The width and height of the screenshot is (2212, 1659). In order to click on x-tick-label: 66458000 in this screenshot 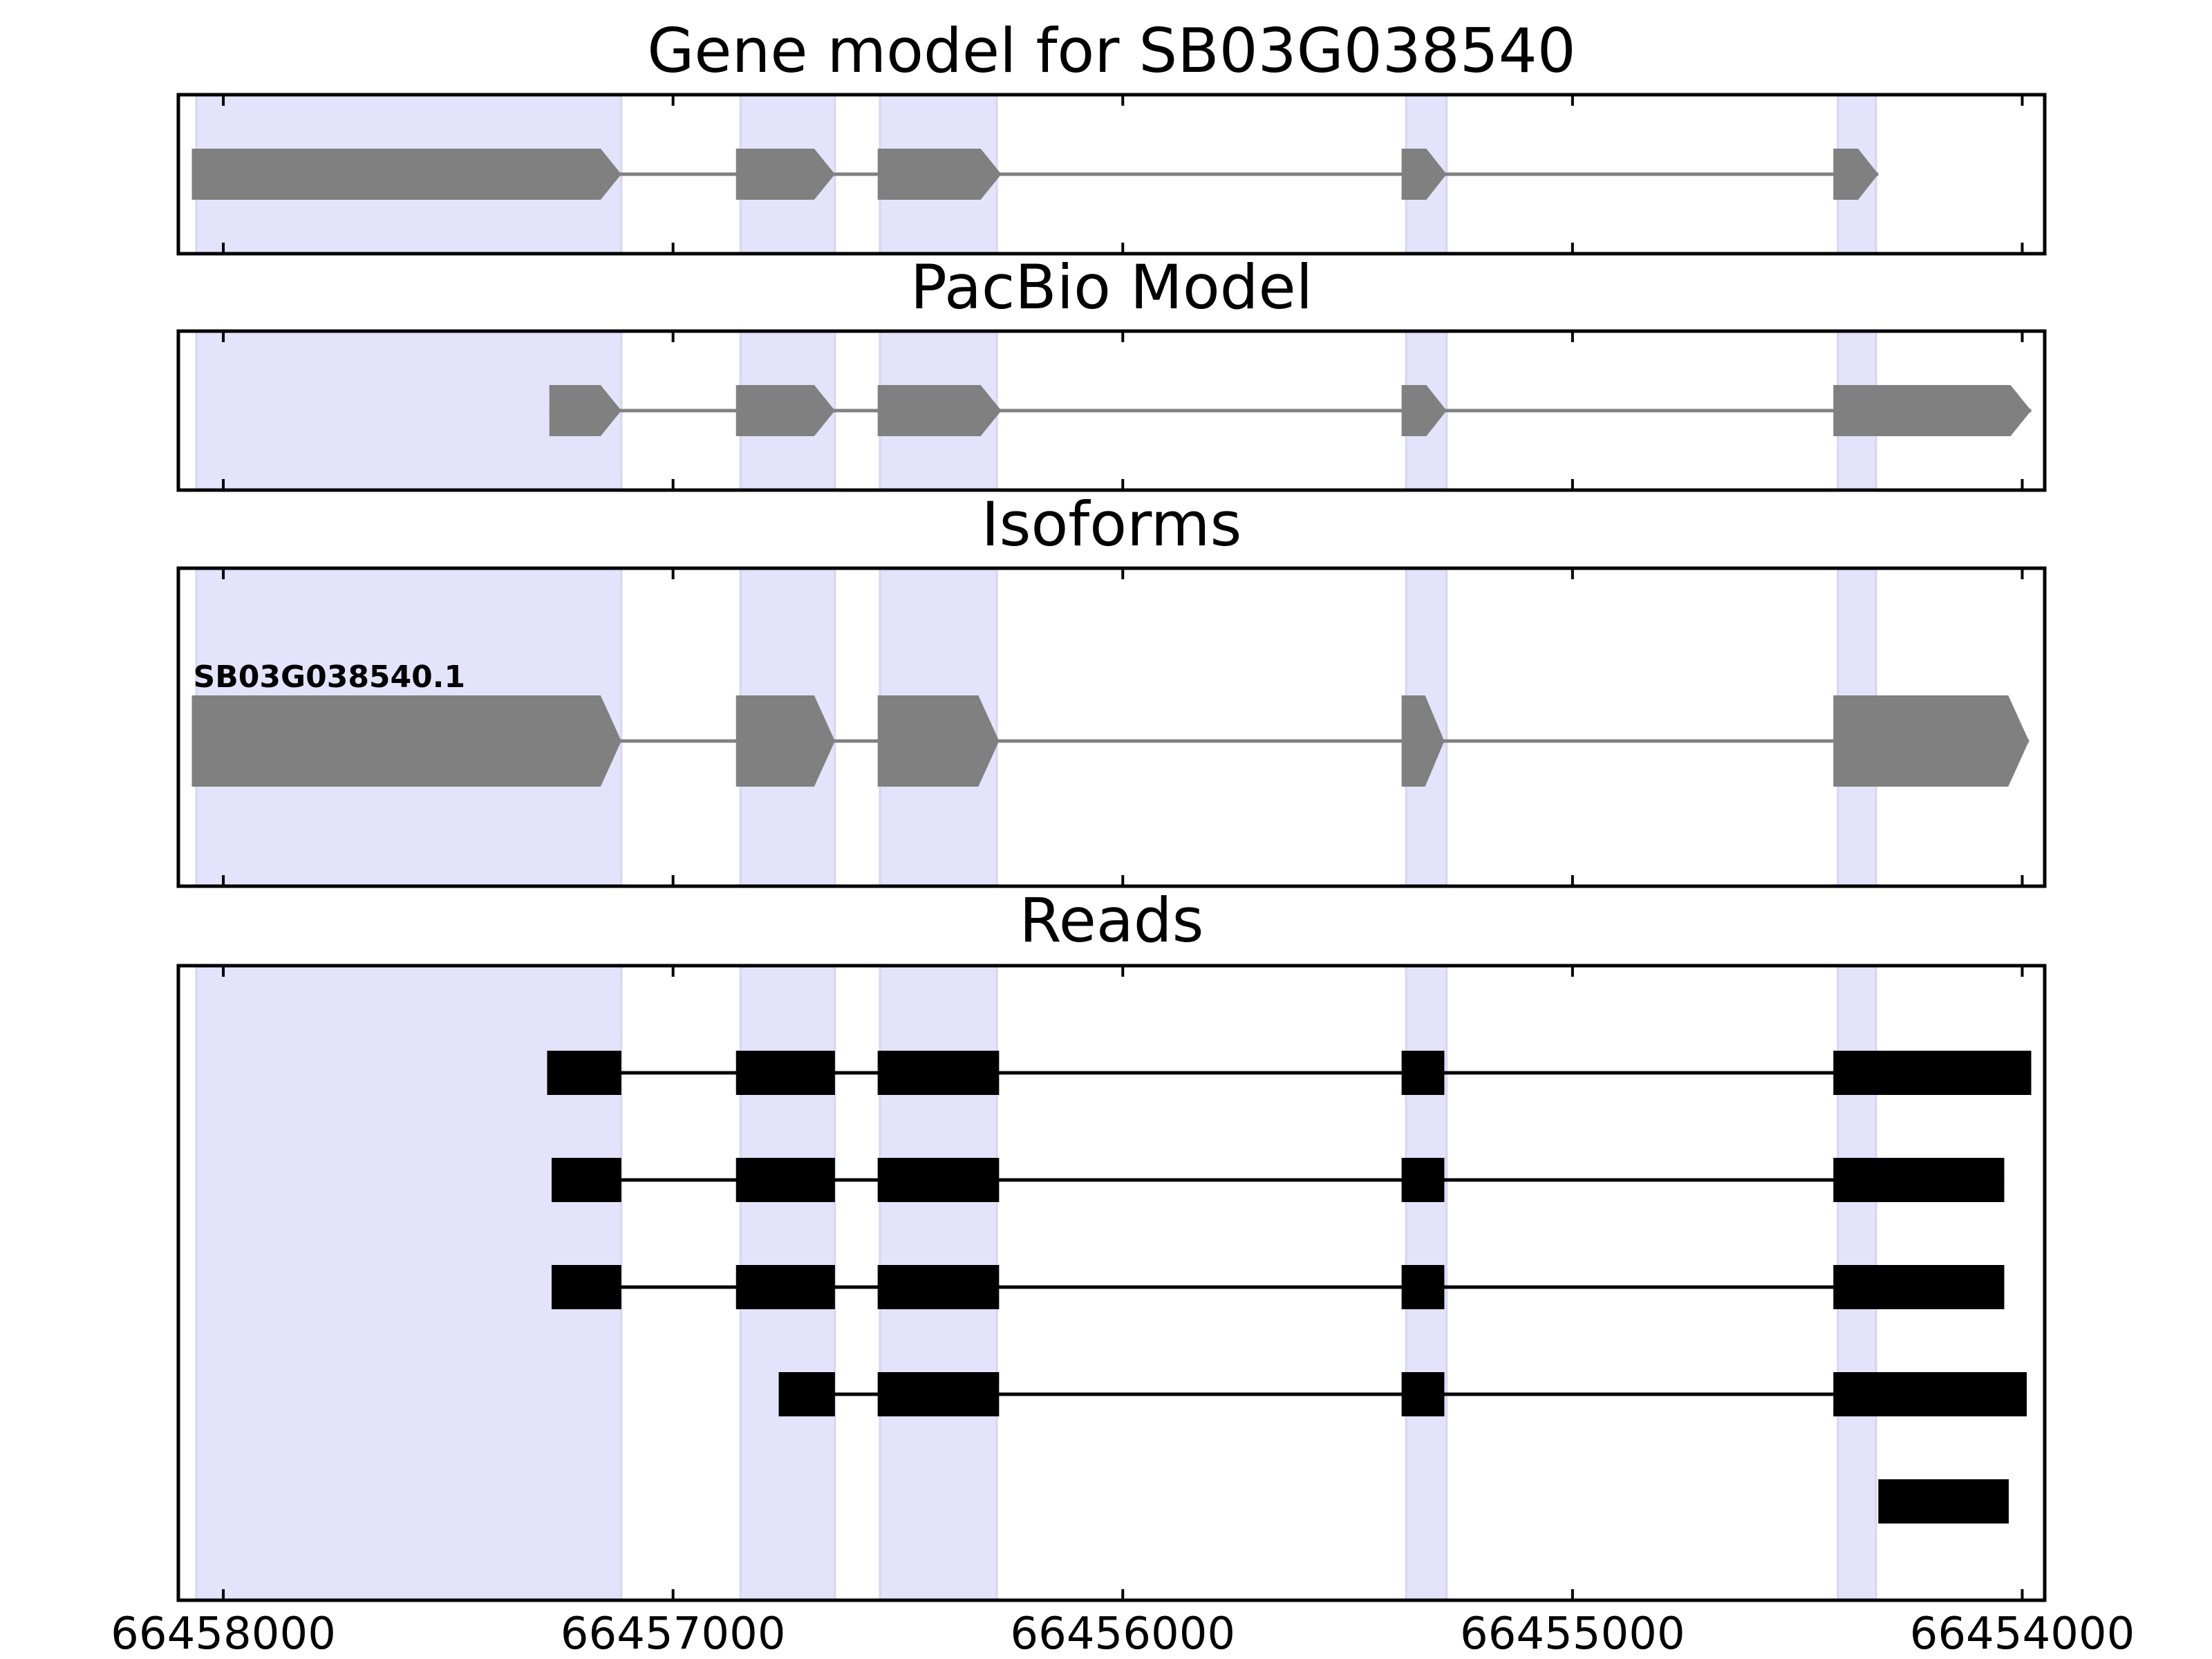, I will do `click(223, 1634)`.